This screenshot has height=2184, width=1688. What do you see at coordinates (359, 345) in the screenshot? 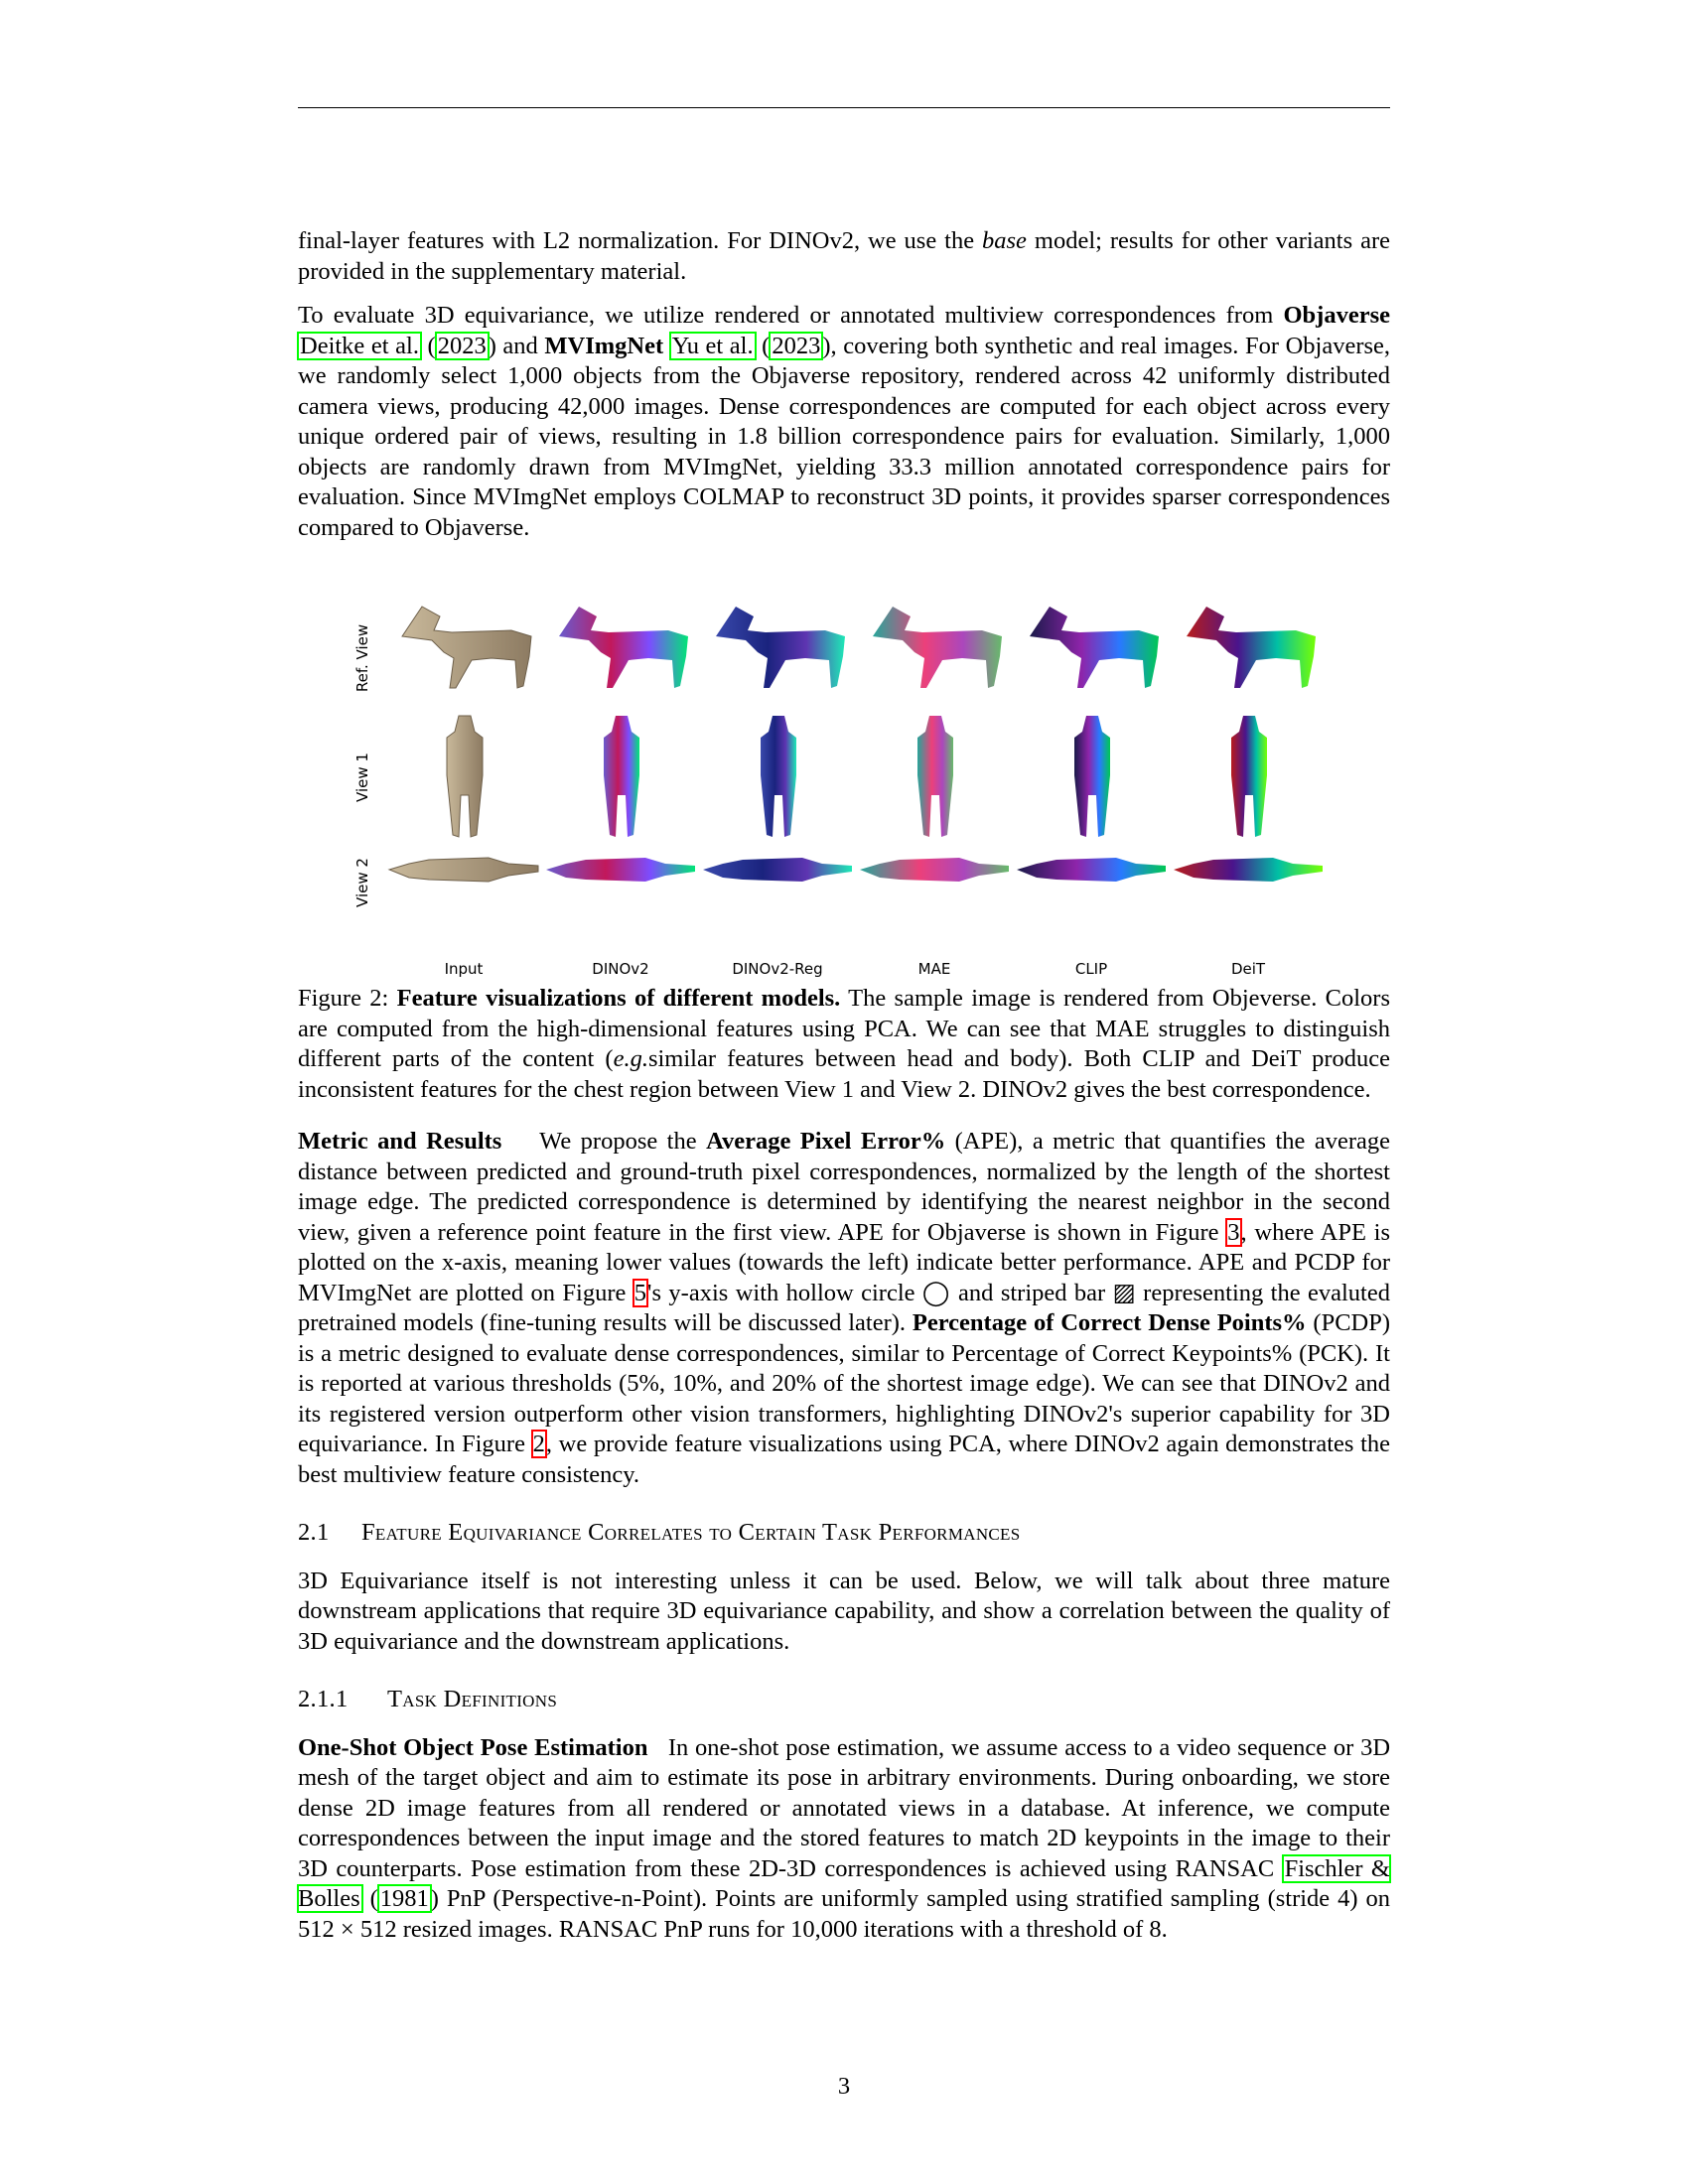
I see `citation-deitke: Deitke et al.` at bounding box center [359, 345].